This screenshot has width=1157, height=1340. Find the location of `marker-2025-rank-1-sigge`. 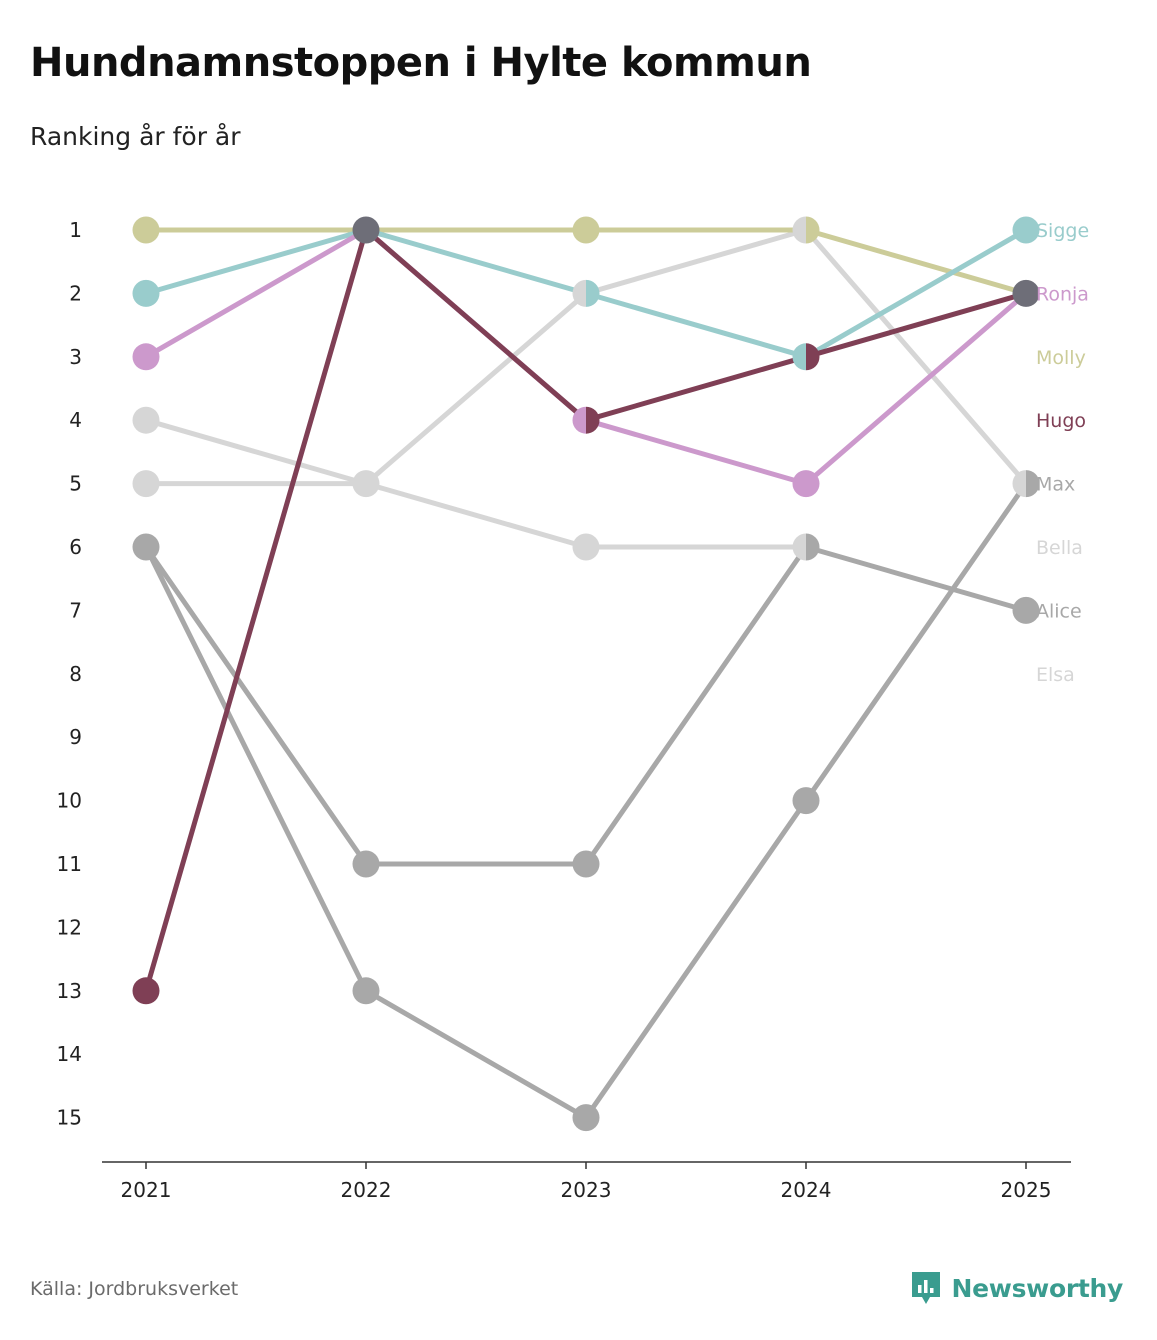

marker-2025-rank-1-sigge is located at coordinates (1026, 230).